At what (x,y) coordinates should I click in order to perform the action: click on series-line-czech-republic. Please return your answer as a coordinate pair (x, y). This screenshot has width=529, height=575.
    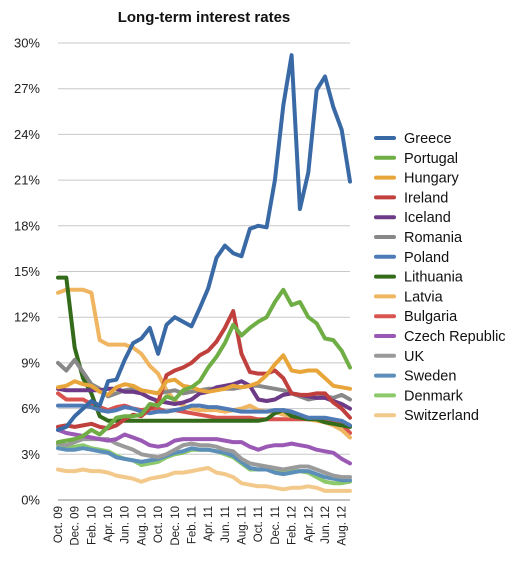
    Looking at the image, I should click on (204, 446).